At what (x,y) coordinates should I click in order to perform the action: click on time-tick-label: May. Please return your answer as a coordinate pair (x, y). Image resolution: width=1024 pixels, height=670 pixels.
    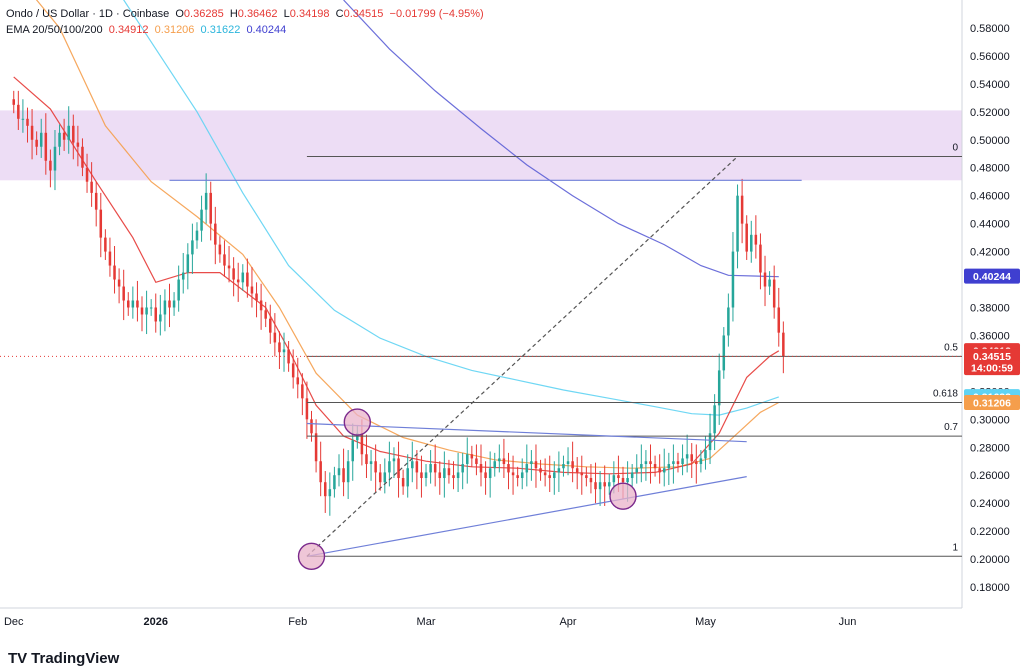
    Looking at the image, I should click on (705, 622).